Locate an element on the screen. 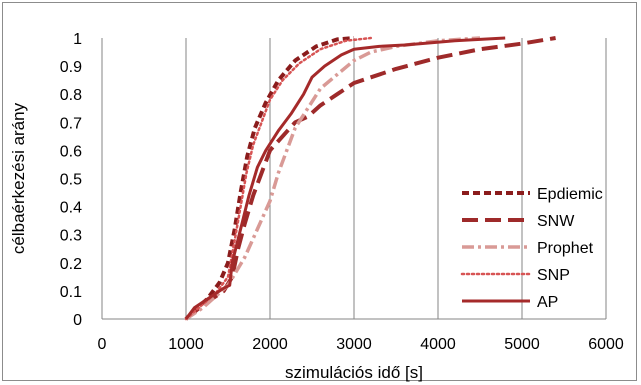  x-tick-label: 3000 is located at coordinates (354, 344).